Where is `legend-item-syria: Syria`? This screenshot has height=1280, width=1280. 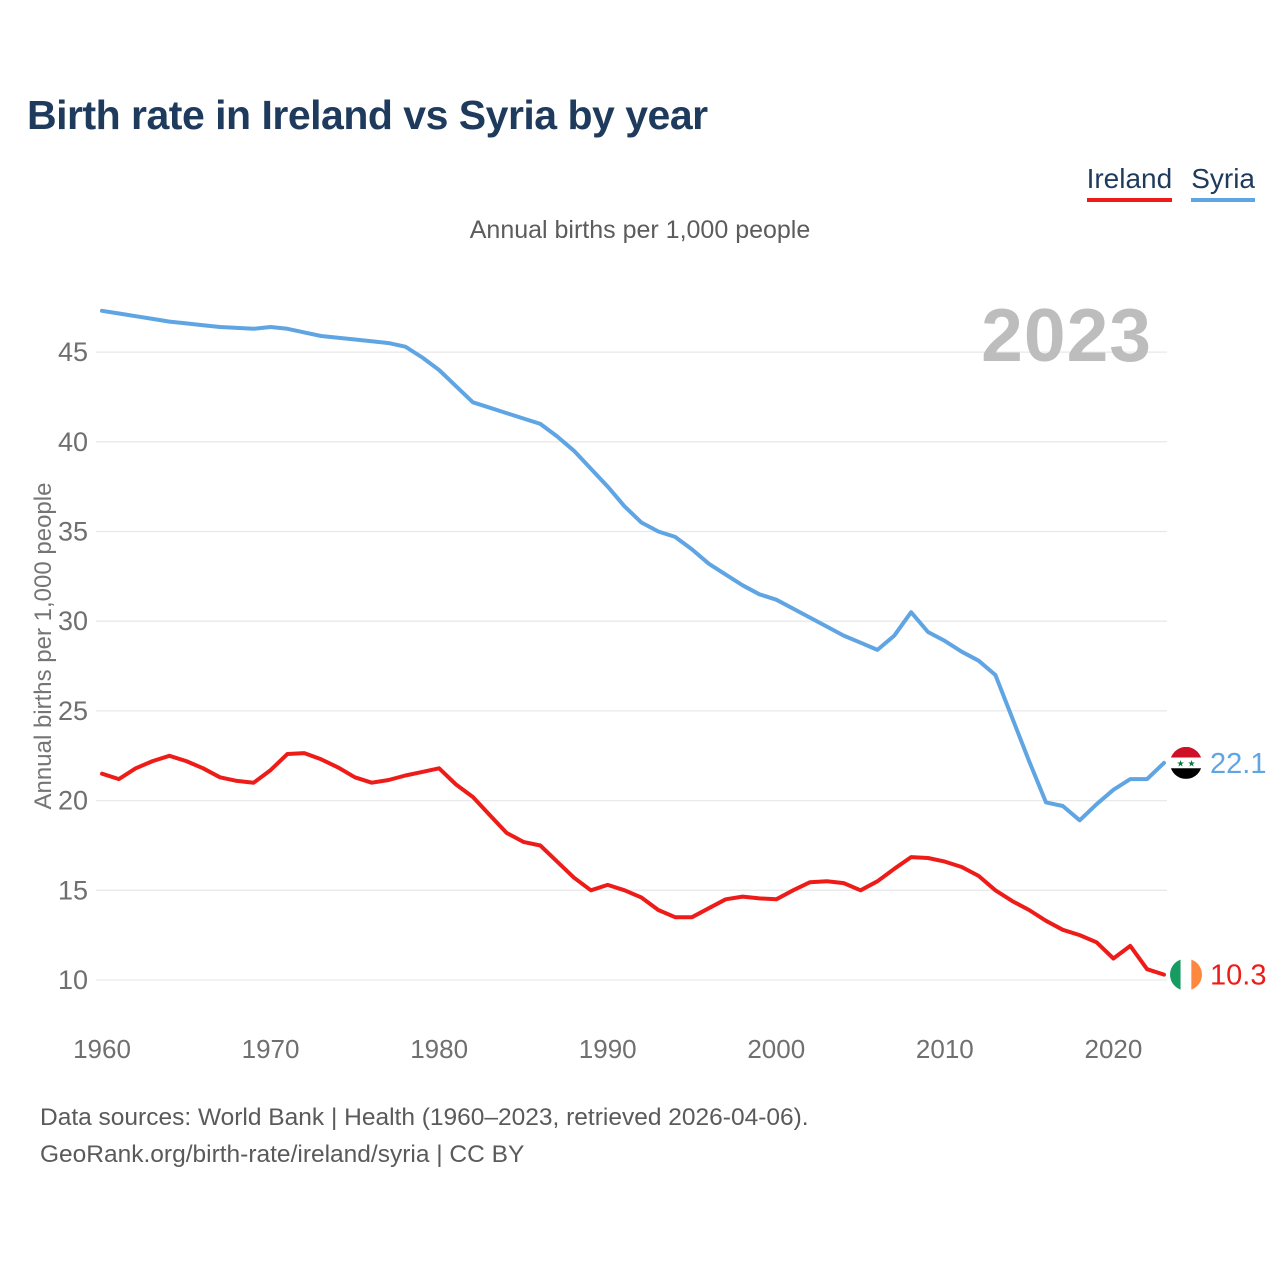 legend-item-syria: Syria is located at coordinates (1223, 182).